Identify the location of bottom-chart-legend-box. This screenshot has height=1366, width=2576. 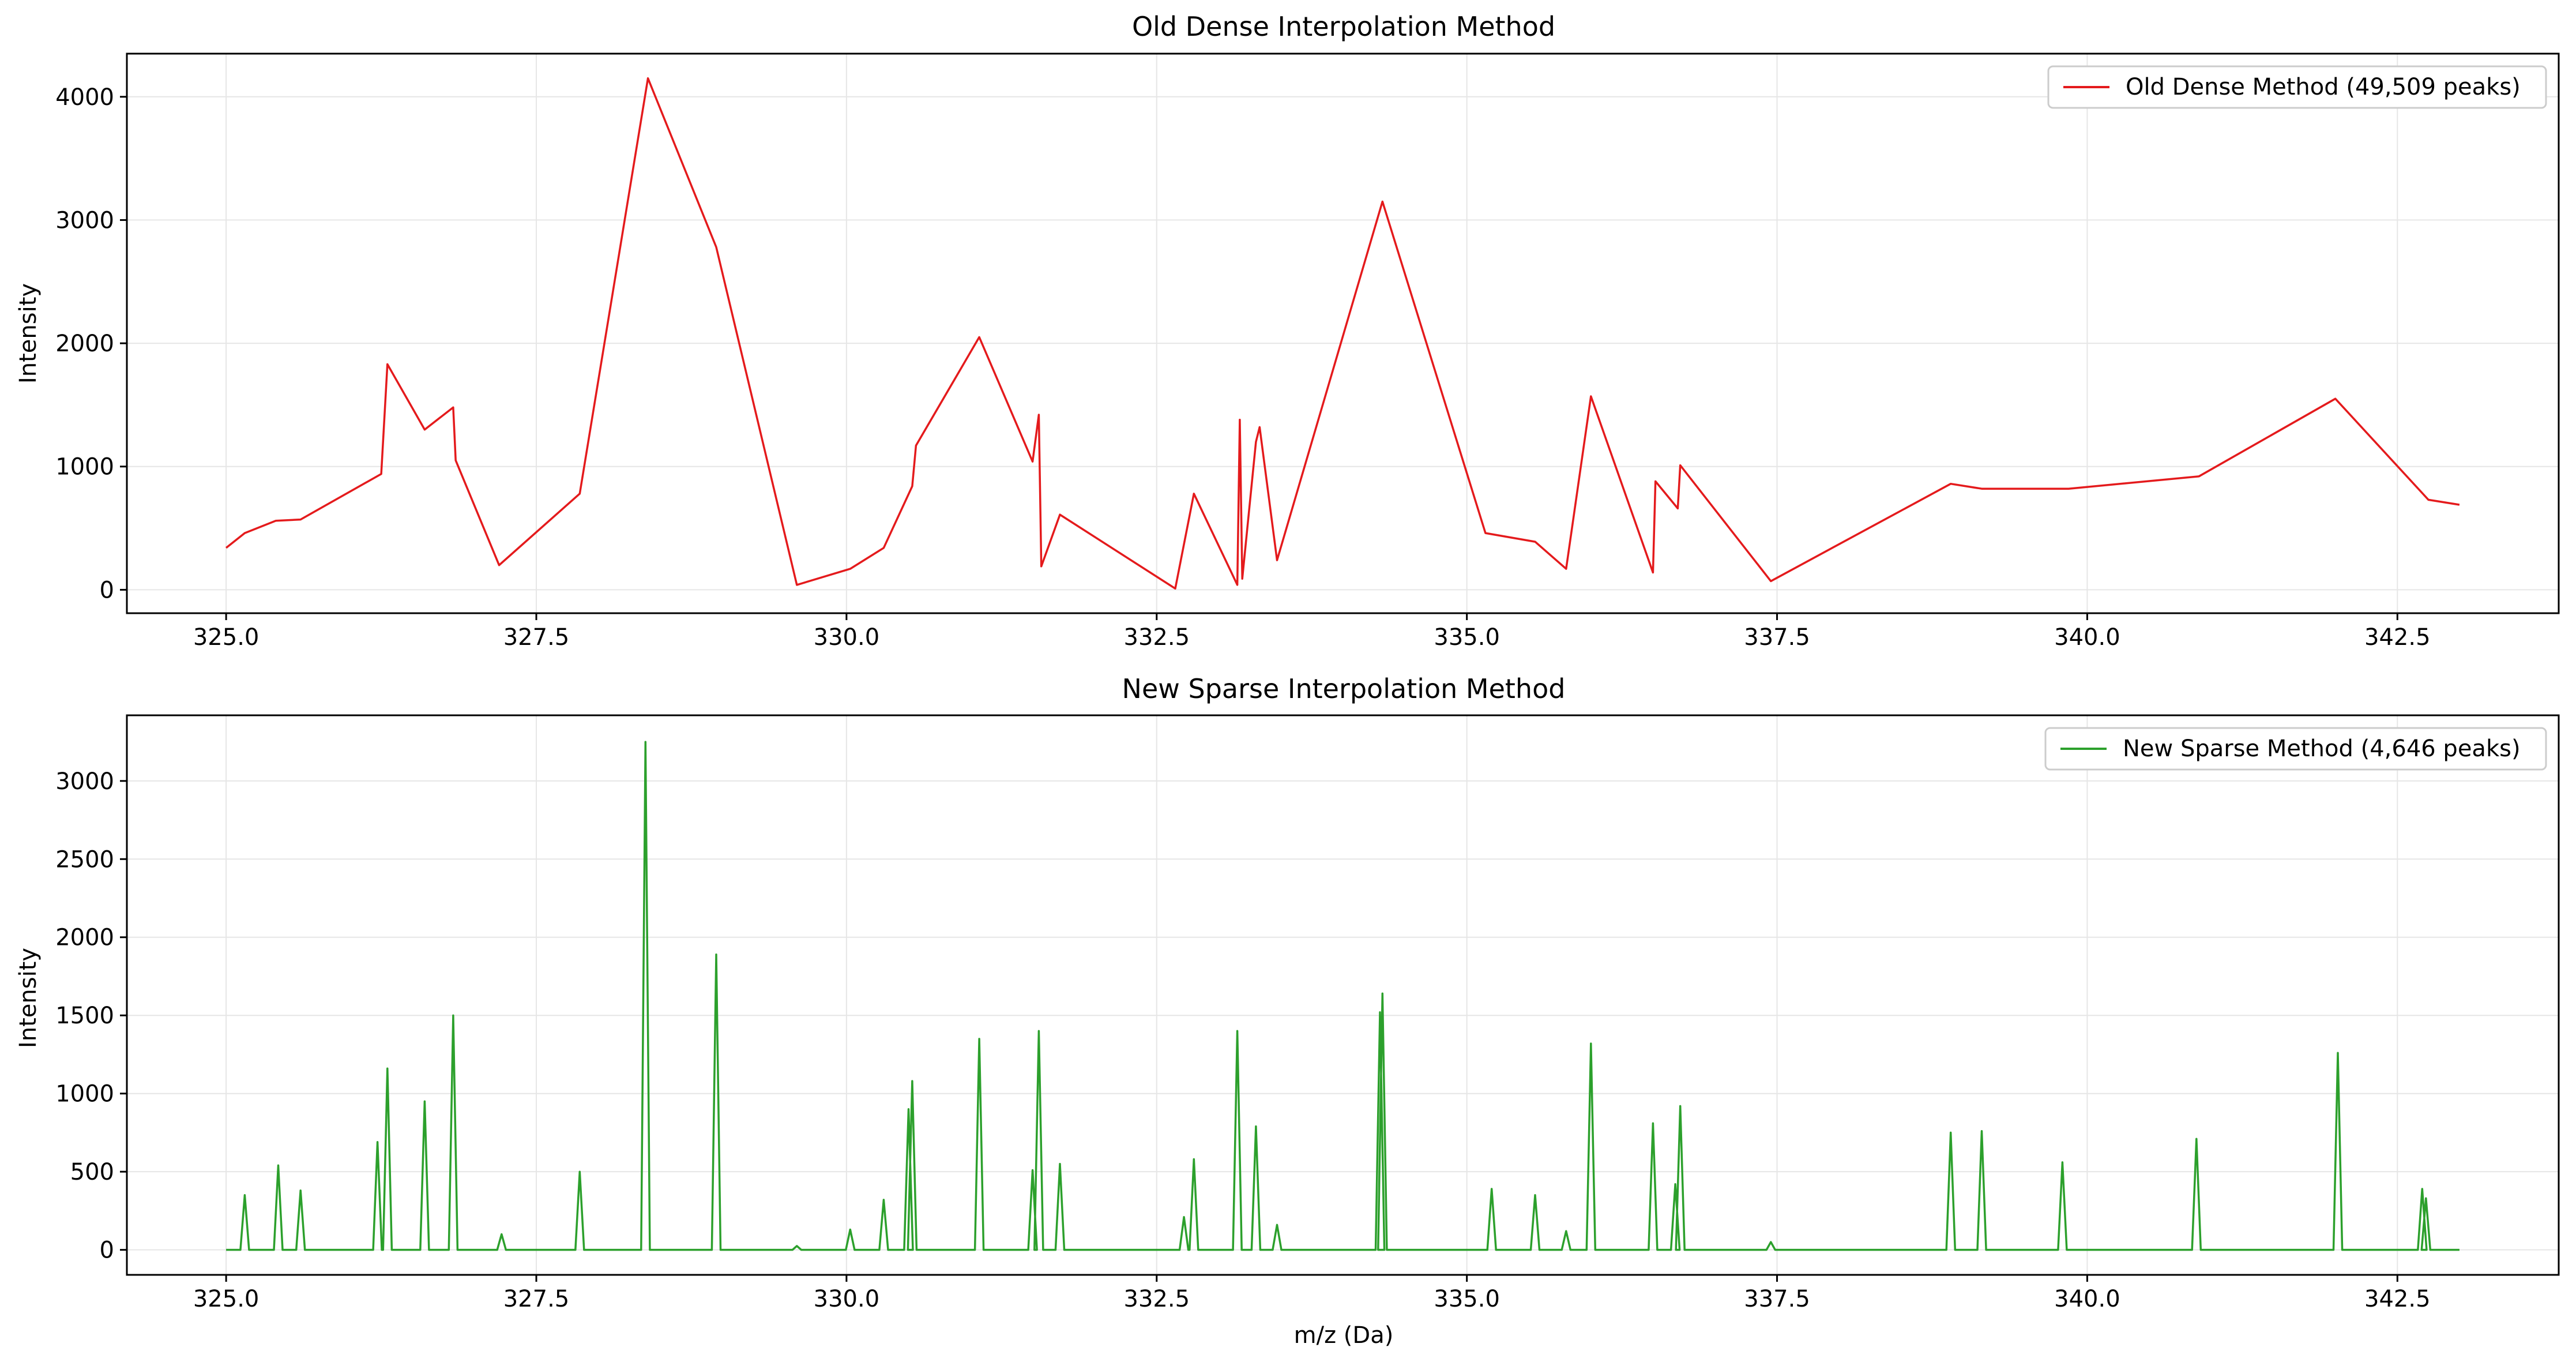
(2295, 749).